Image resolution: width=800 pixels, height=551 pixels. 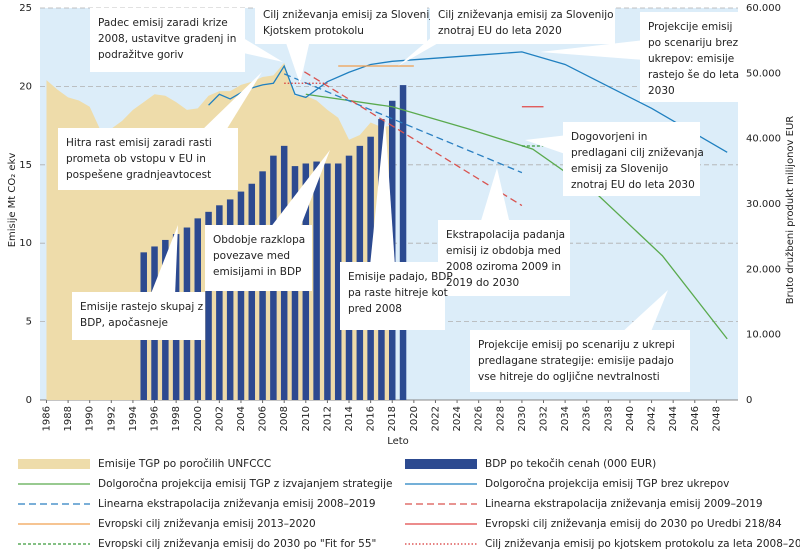 I want to click on y-tick-label: 25, so click(x=25, y=8).